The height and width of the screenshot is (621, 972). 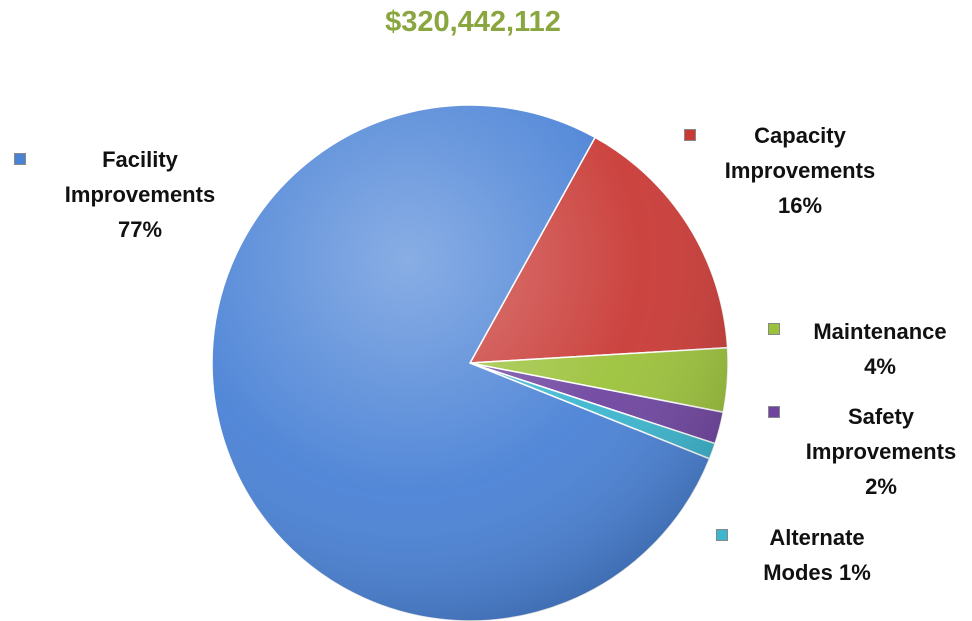 What do you see at coordinates (774, 412) in the screenshot?
I see `legend-swatch-safety-improvements` at bounding box center [774, 412].